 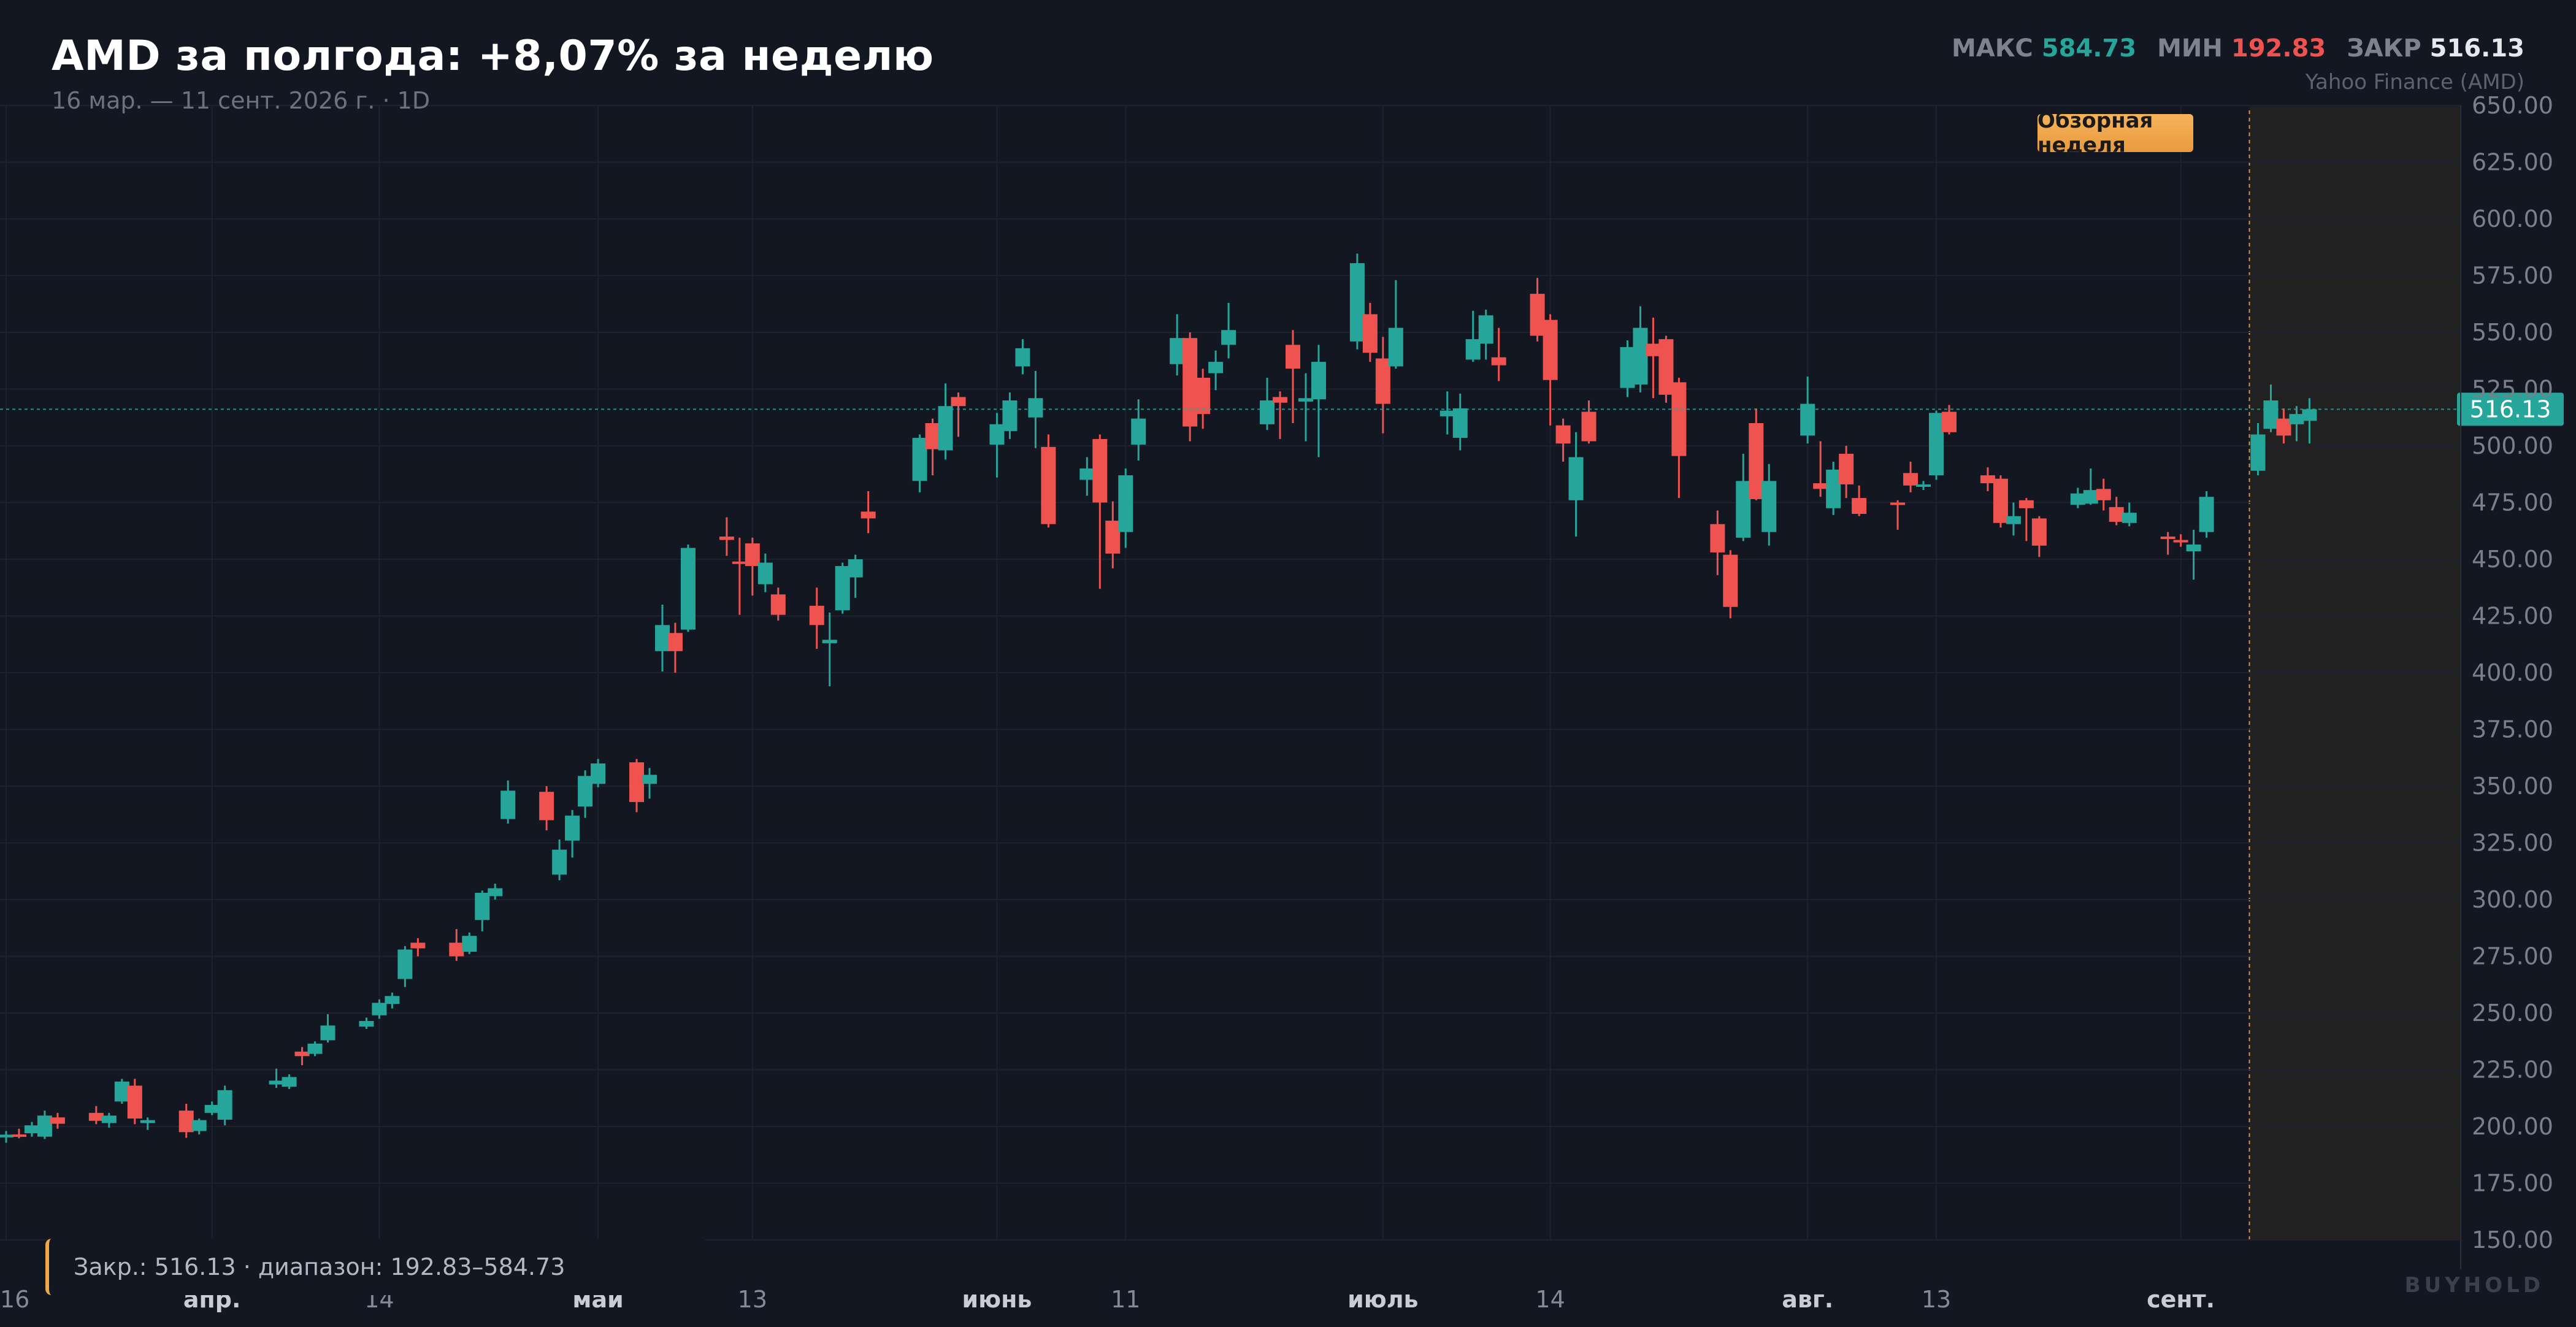 I want to click on x-tick-label: 11, so click(x=1125, y=1299).